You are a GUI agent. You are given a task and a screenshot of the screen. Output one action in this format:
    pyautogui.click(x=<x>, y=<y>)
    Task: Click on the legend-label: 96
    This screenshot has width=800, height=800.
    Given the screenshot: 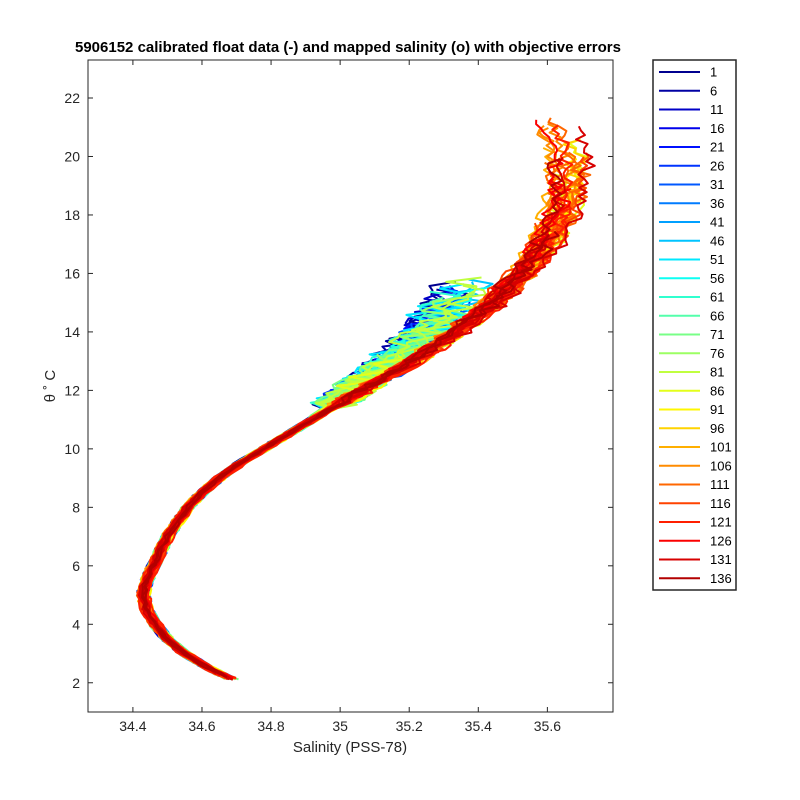 What is the action you would take?
    pyautogui.click(x=717, y=428)
    